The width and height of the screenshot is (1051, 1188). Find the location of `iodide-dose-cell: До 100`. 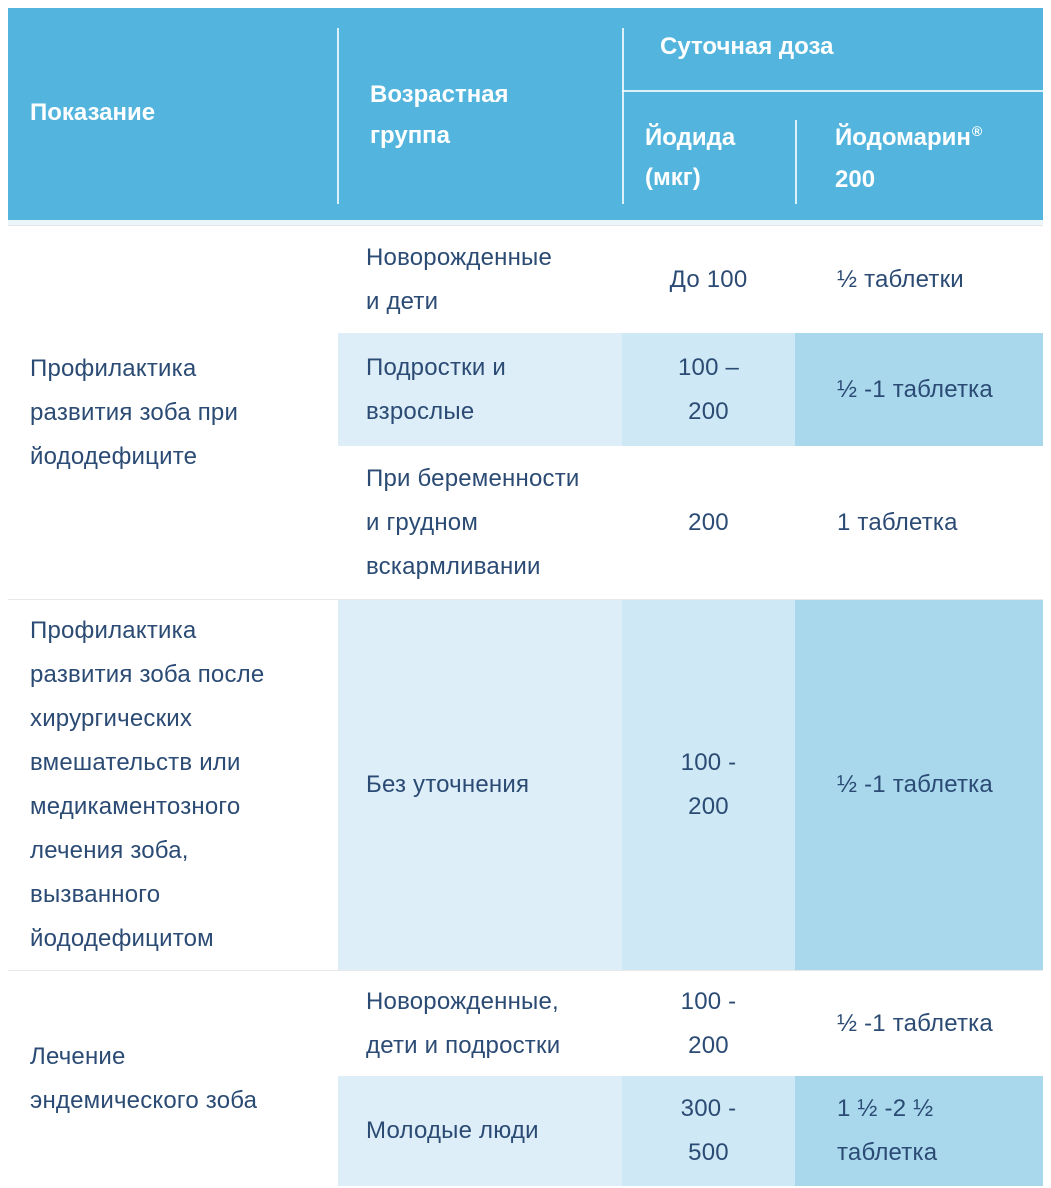

iodide-dose-cell: До 100 is located at coordinates (708, 279).